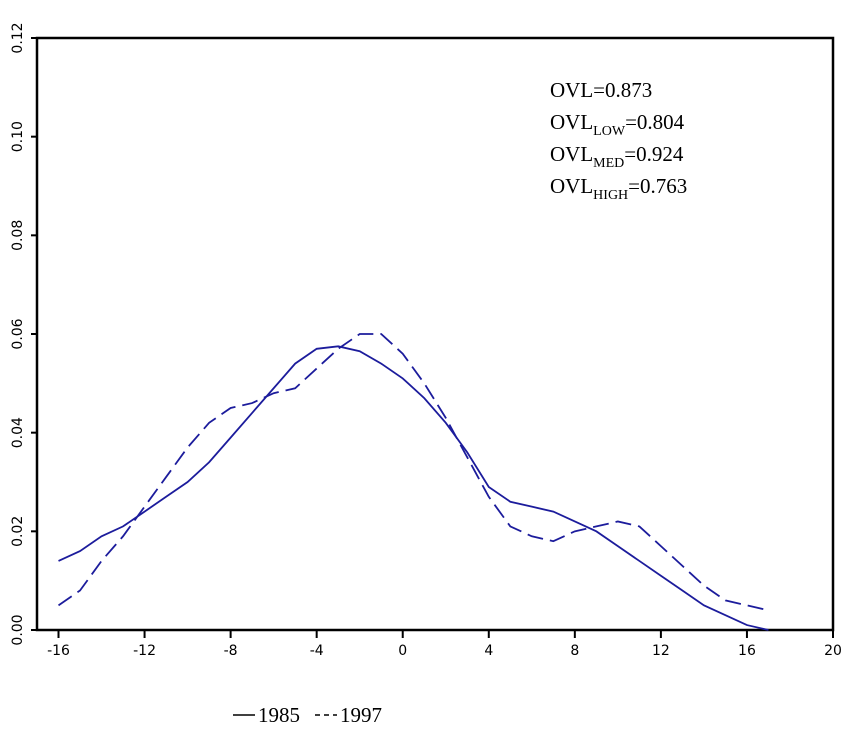  I want to click on x-tick-label: 8, so click(574, 651).